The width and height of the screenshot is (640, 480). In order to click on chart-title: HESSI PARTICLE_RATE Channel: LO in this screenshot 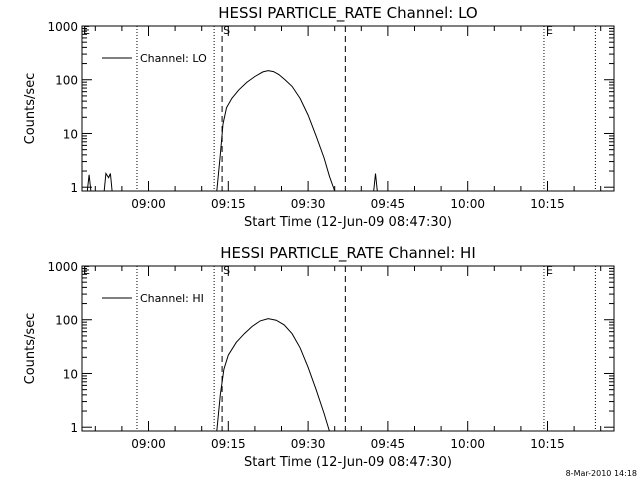, I will do `click(347, 13)`.